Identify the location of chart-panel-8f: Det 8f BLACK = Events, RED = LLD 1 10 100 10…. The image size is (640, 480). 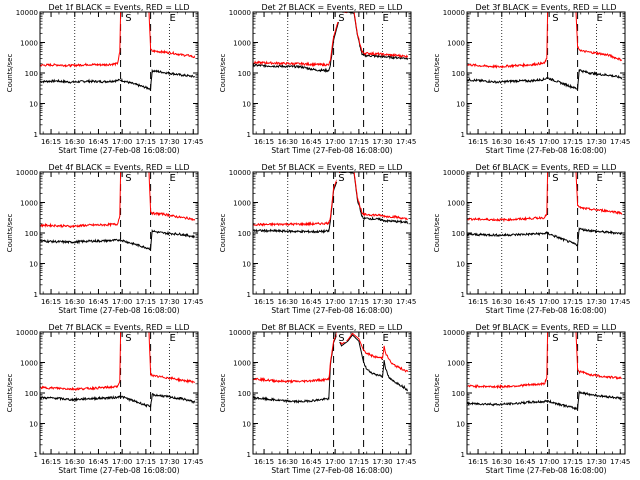
(317, 399).